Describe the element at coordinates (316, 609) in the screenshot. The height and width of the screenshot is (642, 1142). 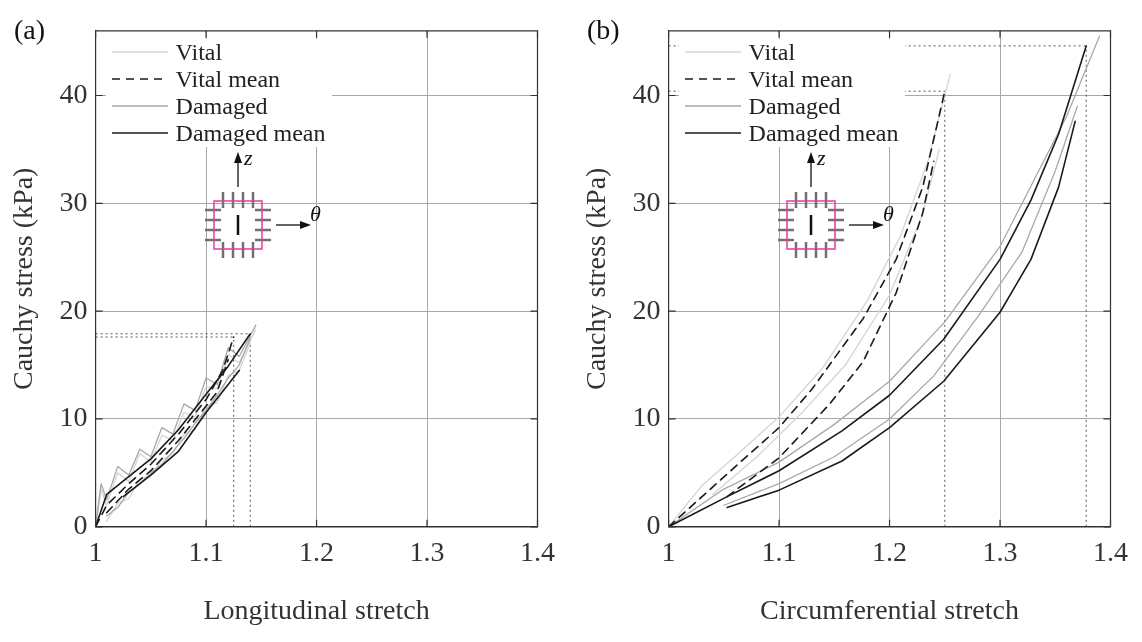
I see `x-axis-title: Longitudinal stretch` at that location.